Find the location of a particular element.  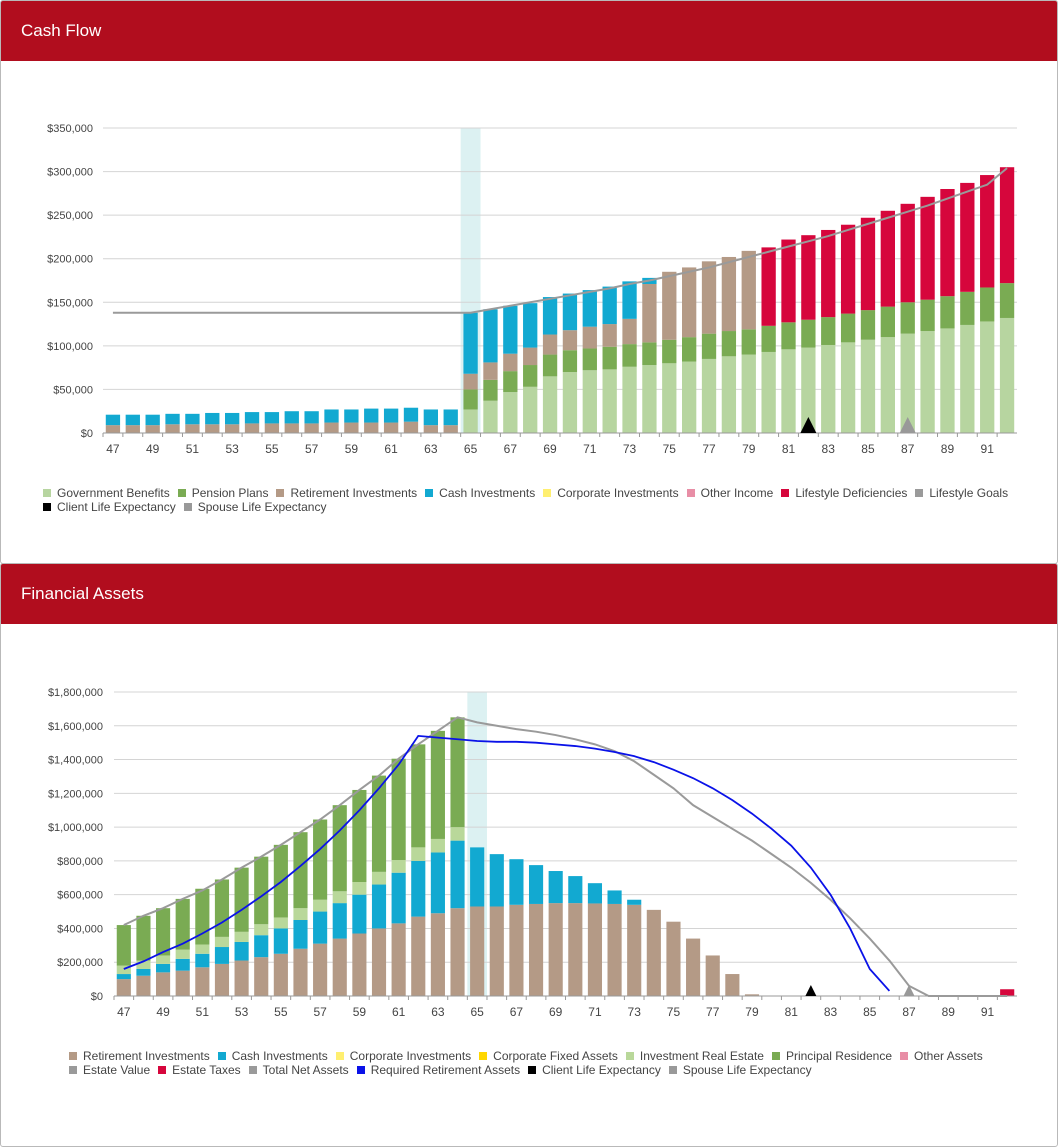

financial-assets-legend-item-corporate-fixed-assets: Corporate Fixed Assets is located at coordinates (548, 1056).